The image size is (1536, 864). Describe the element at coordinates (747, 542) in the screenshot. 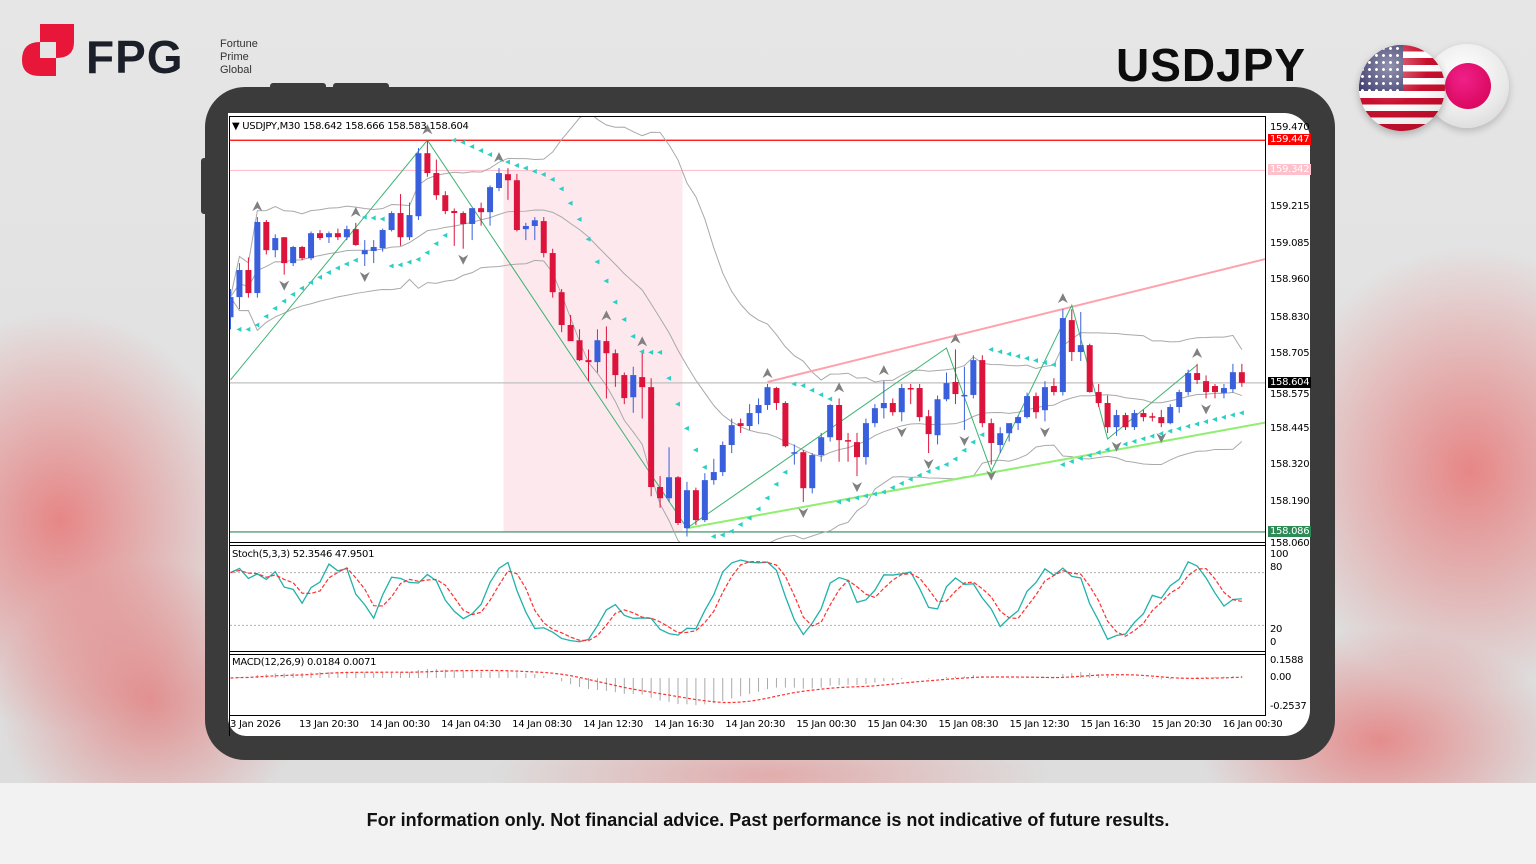

I see `main-panel-bottom` at that location.